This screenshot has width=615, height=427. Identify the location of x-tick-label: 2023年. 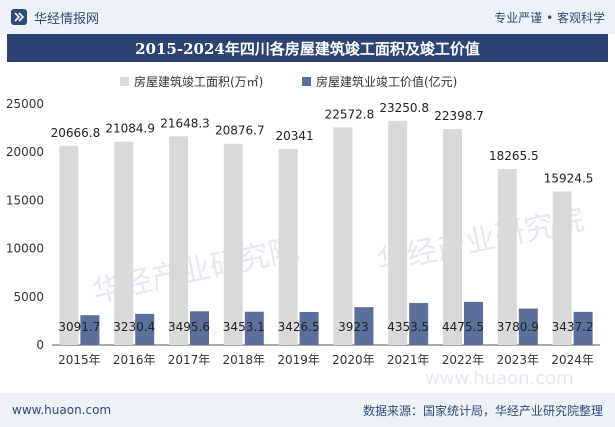
(518, 360).